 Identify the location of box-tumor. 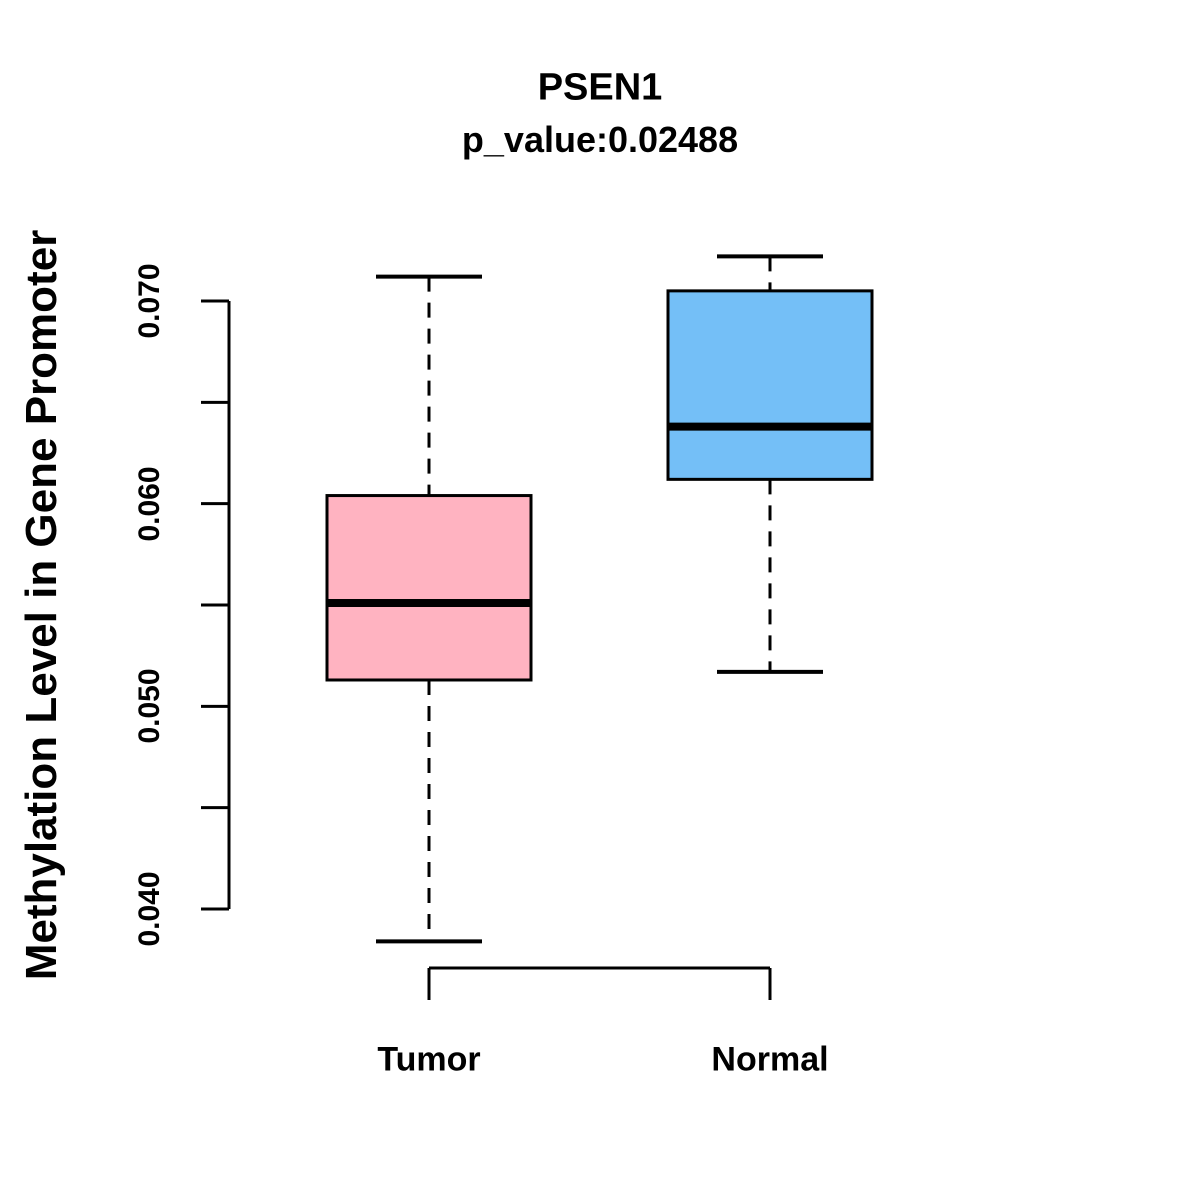
(429, 588).